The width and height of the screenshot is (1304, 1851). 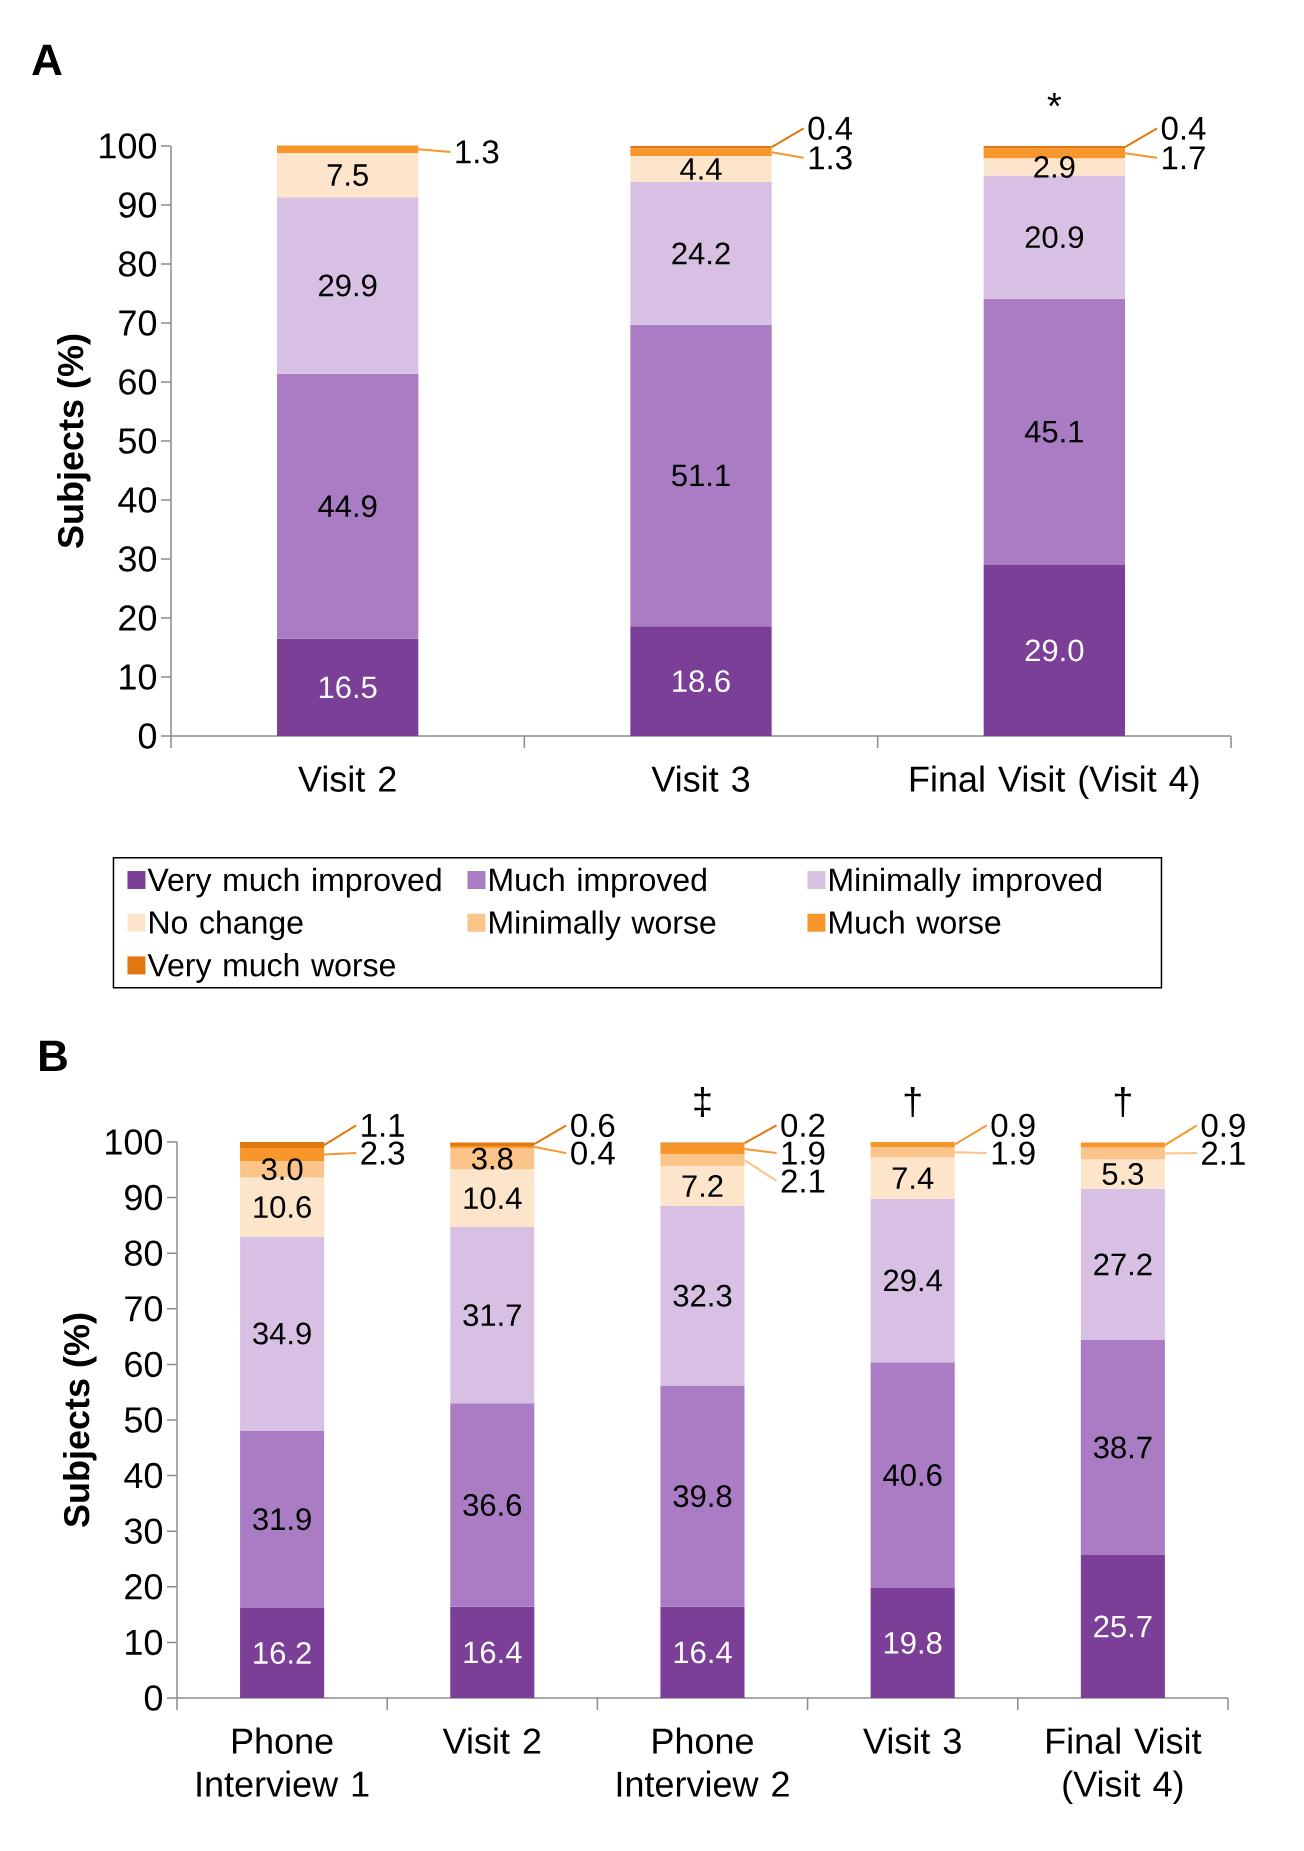 I want to click on data-label: 36.6, so click(x=492, y=1505).